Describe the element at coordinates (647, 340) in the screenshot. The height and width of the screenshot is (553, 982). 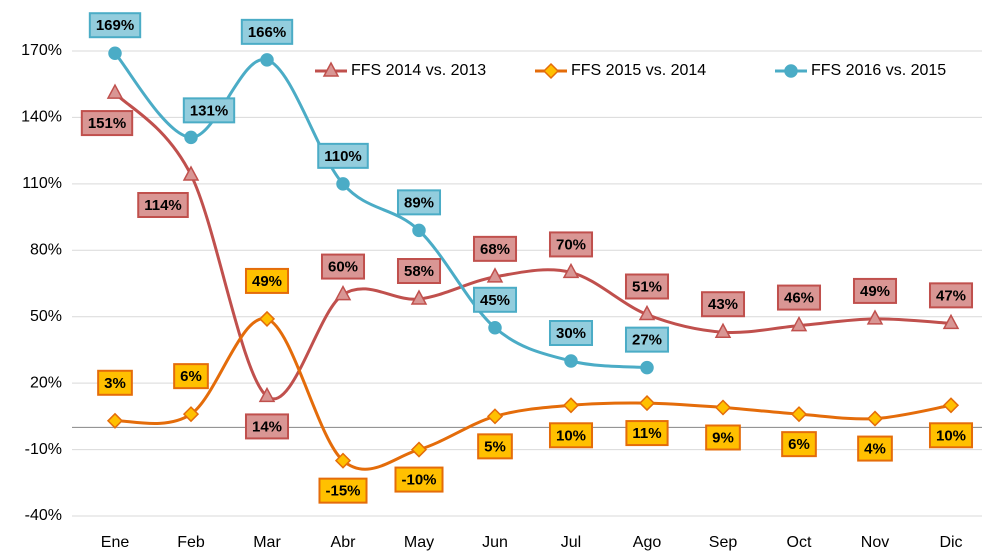
I see `data-label-text: 27%` at that location.